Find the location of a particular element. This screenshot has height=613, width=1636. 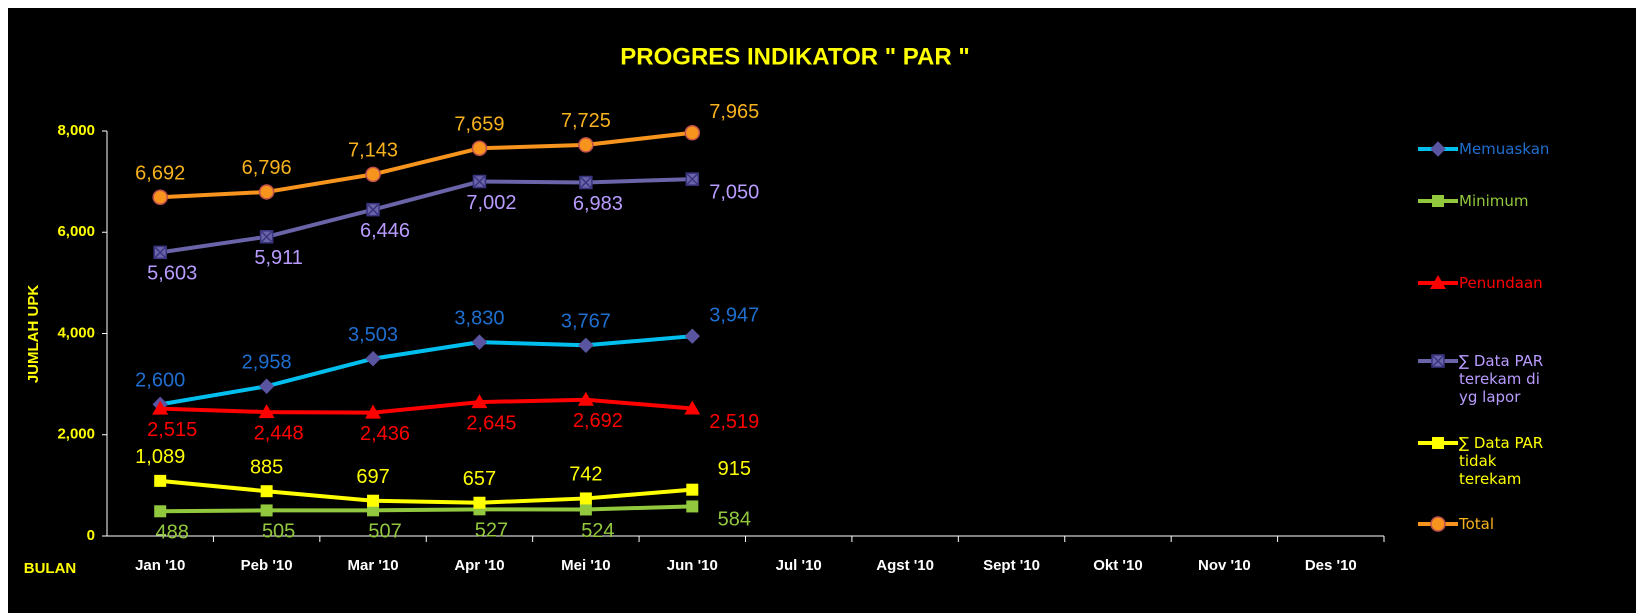

legend-item: Minimum is located at coordinates (1473, 201).